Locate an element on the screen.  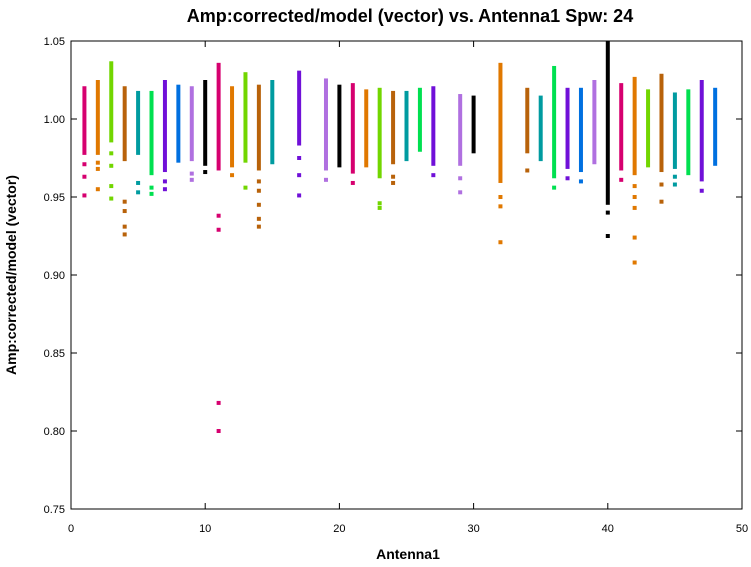
y-tick-label: 0.85 is located at coordinates (54, 354).